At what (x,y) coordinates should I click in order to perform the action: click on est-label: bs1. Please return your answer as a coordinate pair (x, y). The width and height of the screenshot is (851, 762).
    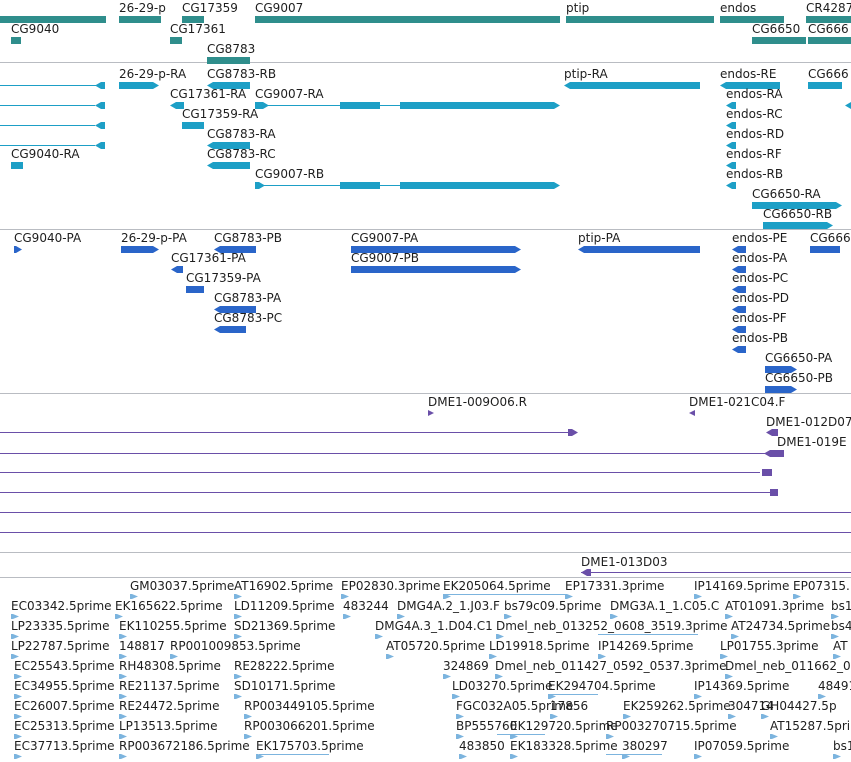
    Looking at the image, I should click on (842, 746).